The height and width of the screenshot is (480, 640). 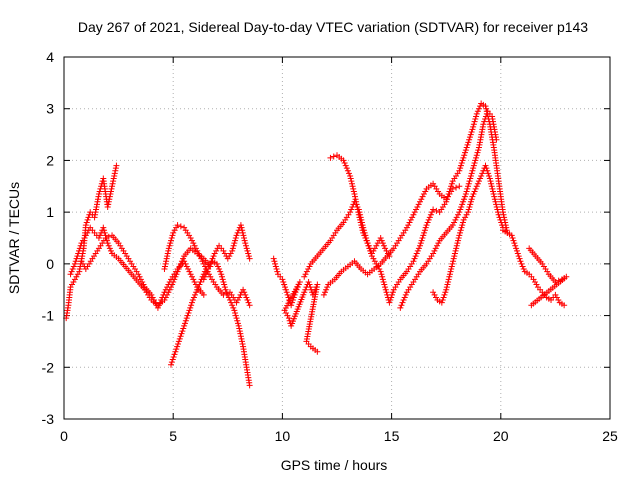 What do you see at coordinates (50, 160) in the screenshot?
I see `y-tick-label: 2` at bounding box center [50, 160].